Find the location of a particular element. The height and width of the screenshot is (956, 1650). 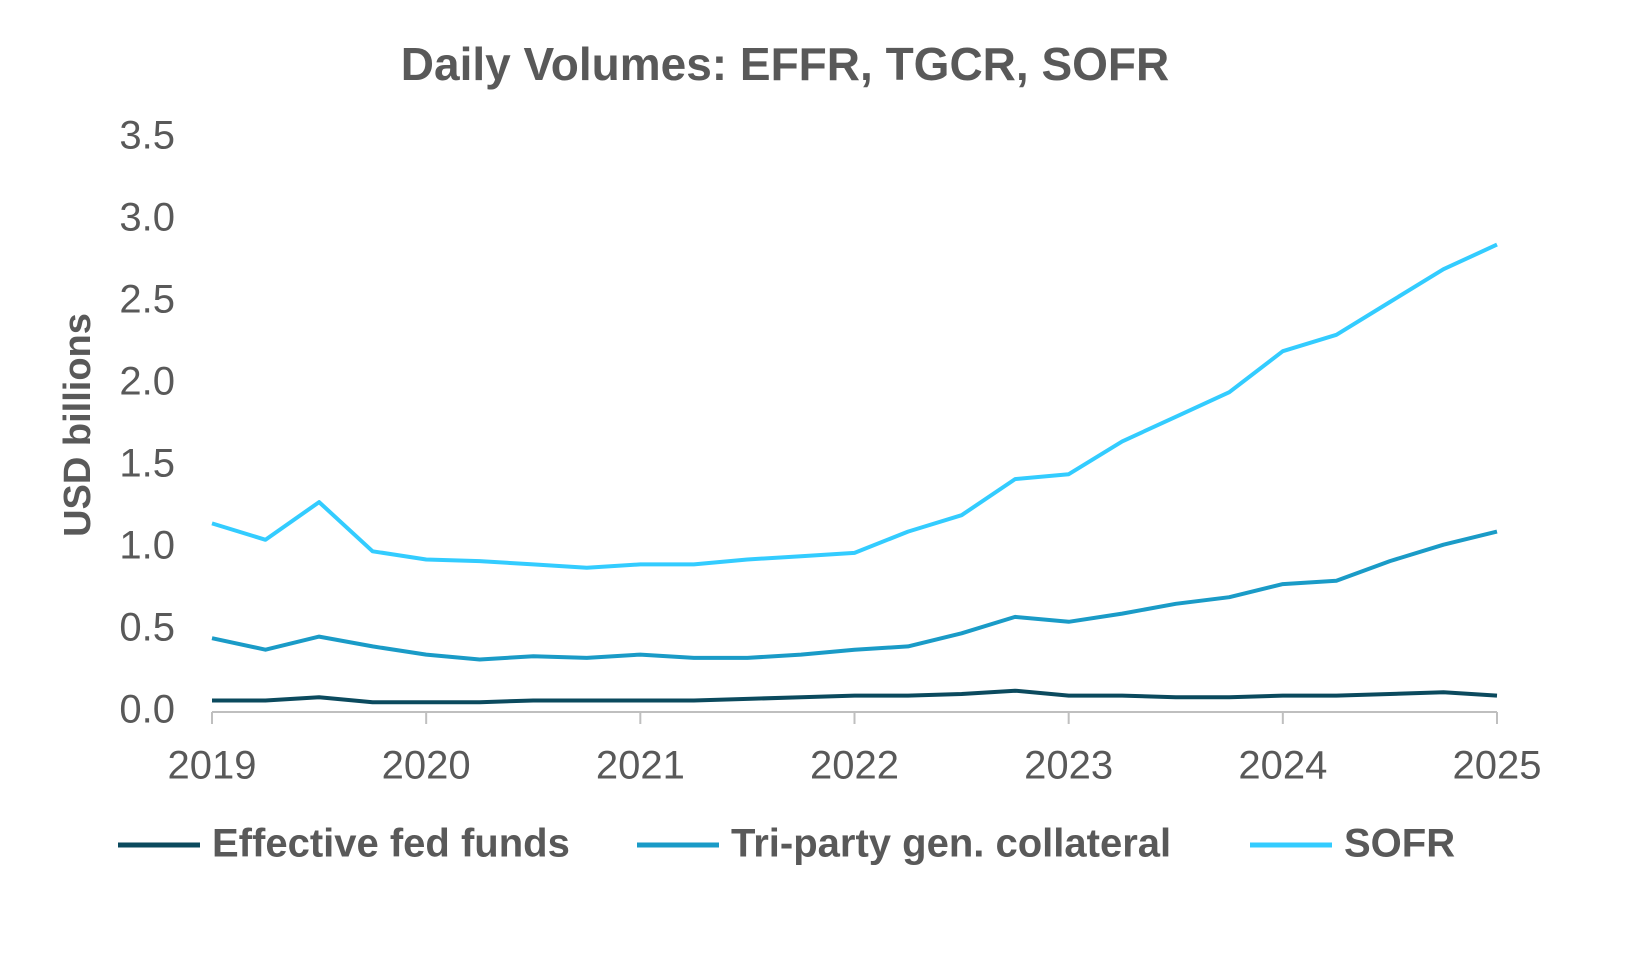

y-tick-label: 2.5 is located at coordinates (147, 300).